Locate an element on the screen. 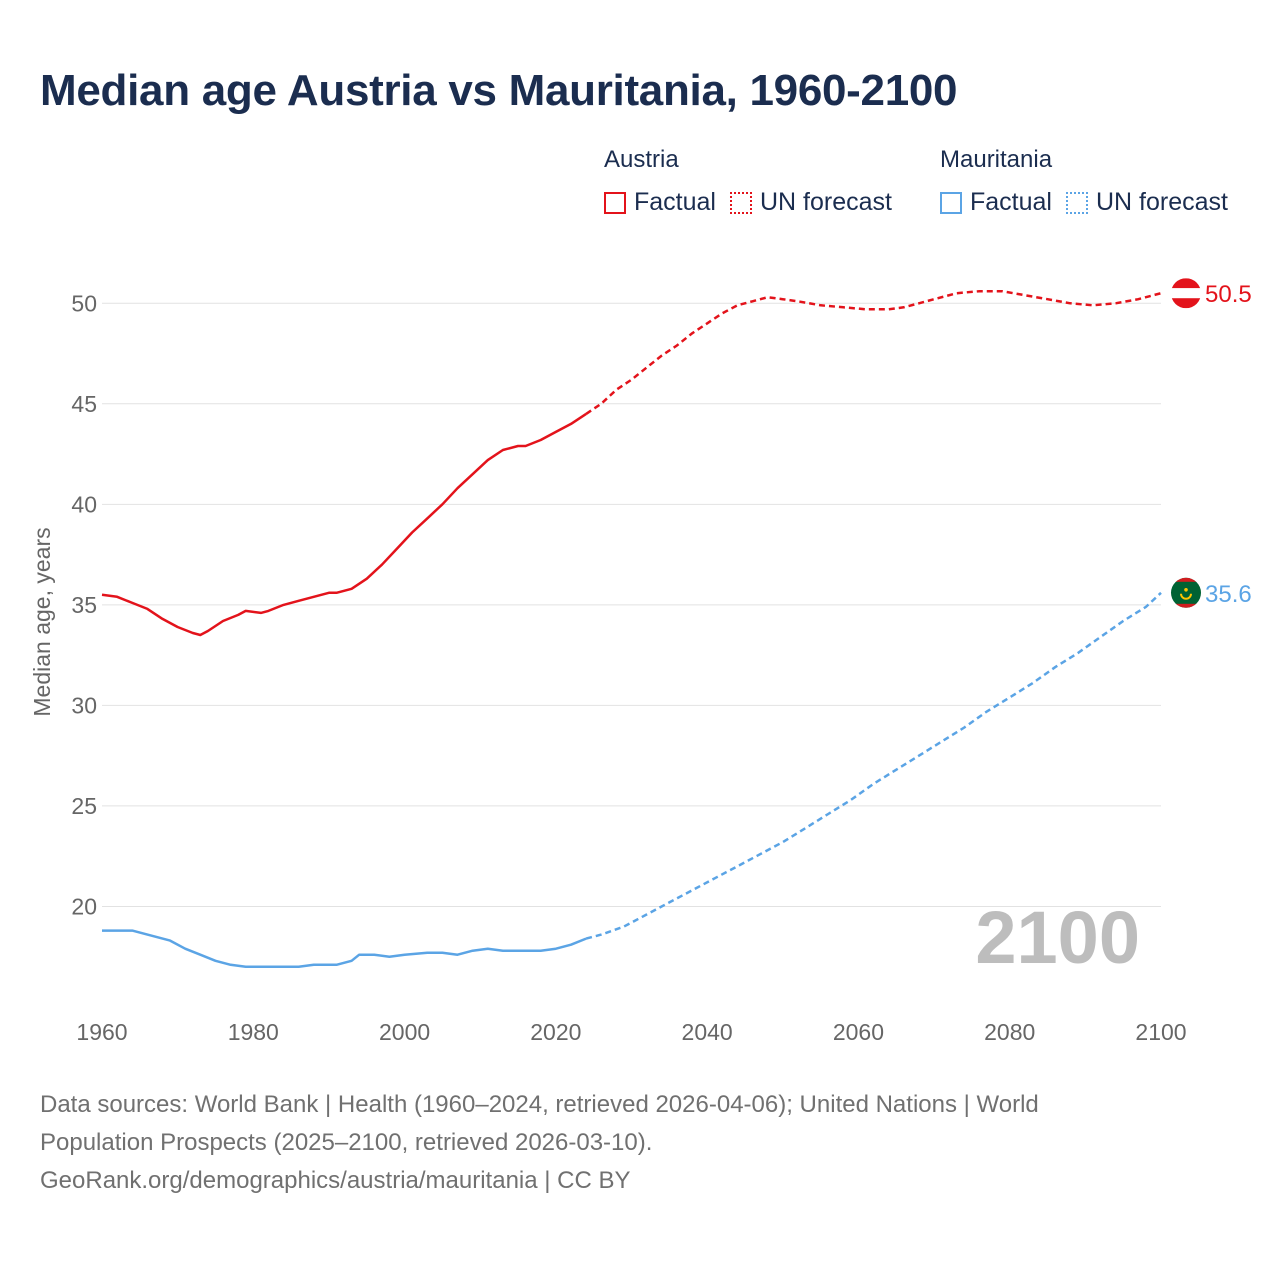  legend-group-name: Mauritania is located at coordinates (996, 159).